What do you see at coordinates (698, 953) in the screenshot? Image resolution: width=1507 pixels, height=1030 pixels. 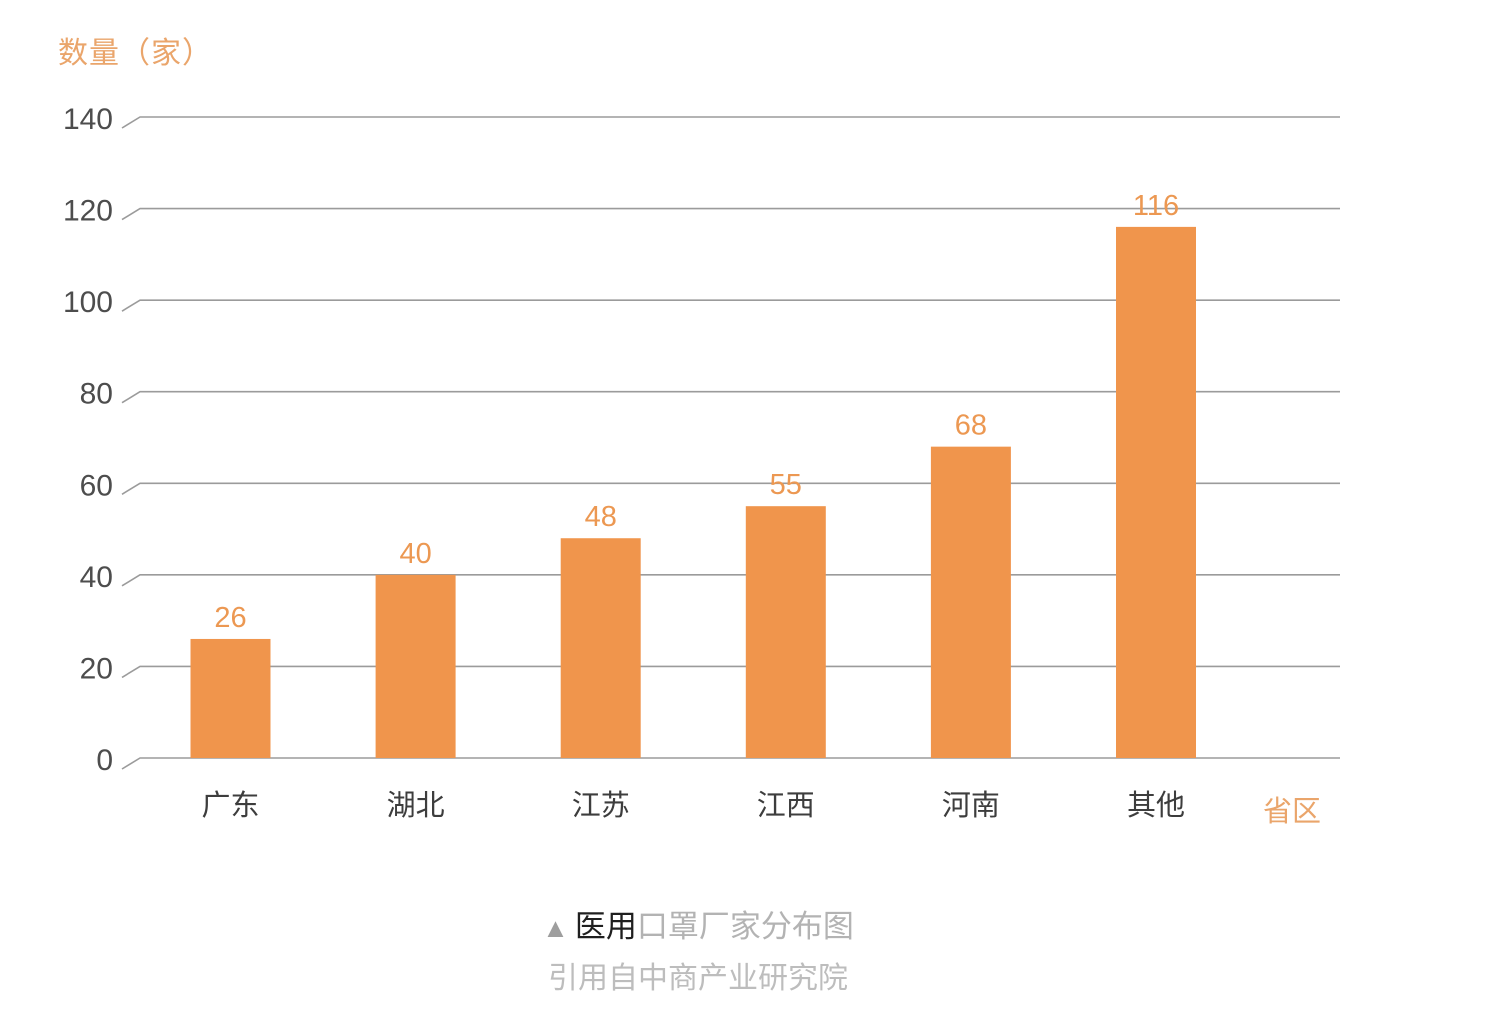 I see `figure-caption: ▲ 医用口罩厂家分布图 引用自中商产业研究院` at bounding box center [698, 953].